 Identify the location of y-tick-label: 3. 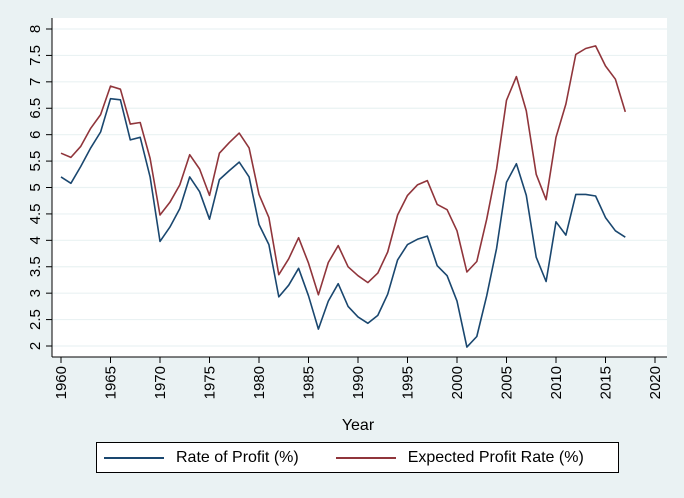
(35, 293).